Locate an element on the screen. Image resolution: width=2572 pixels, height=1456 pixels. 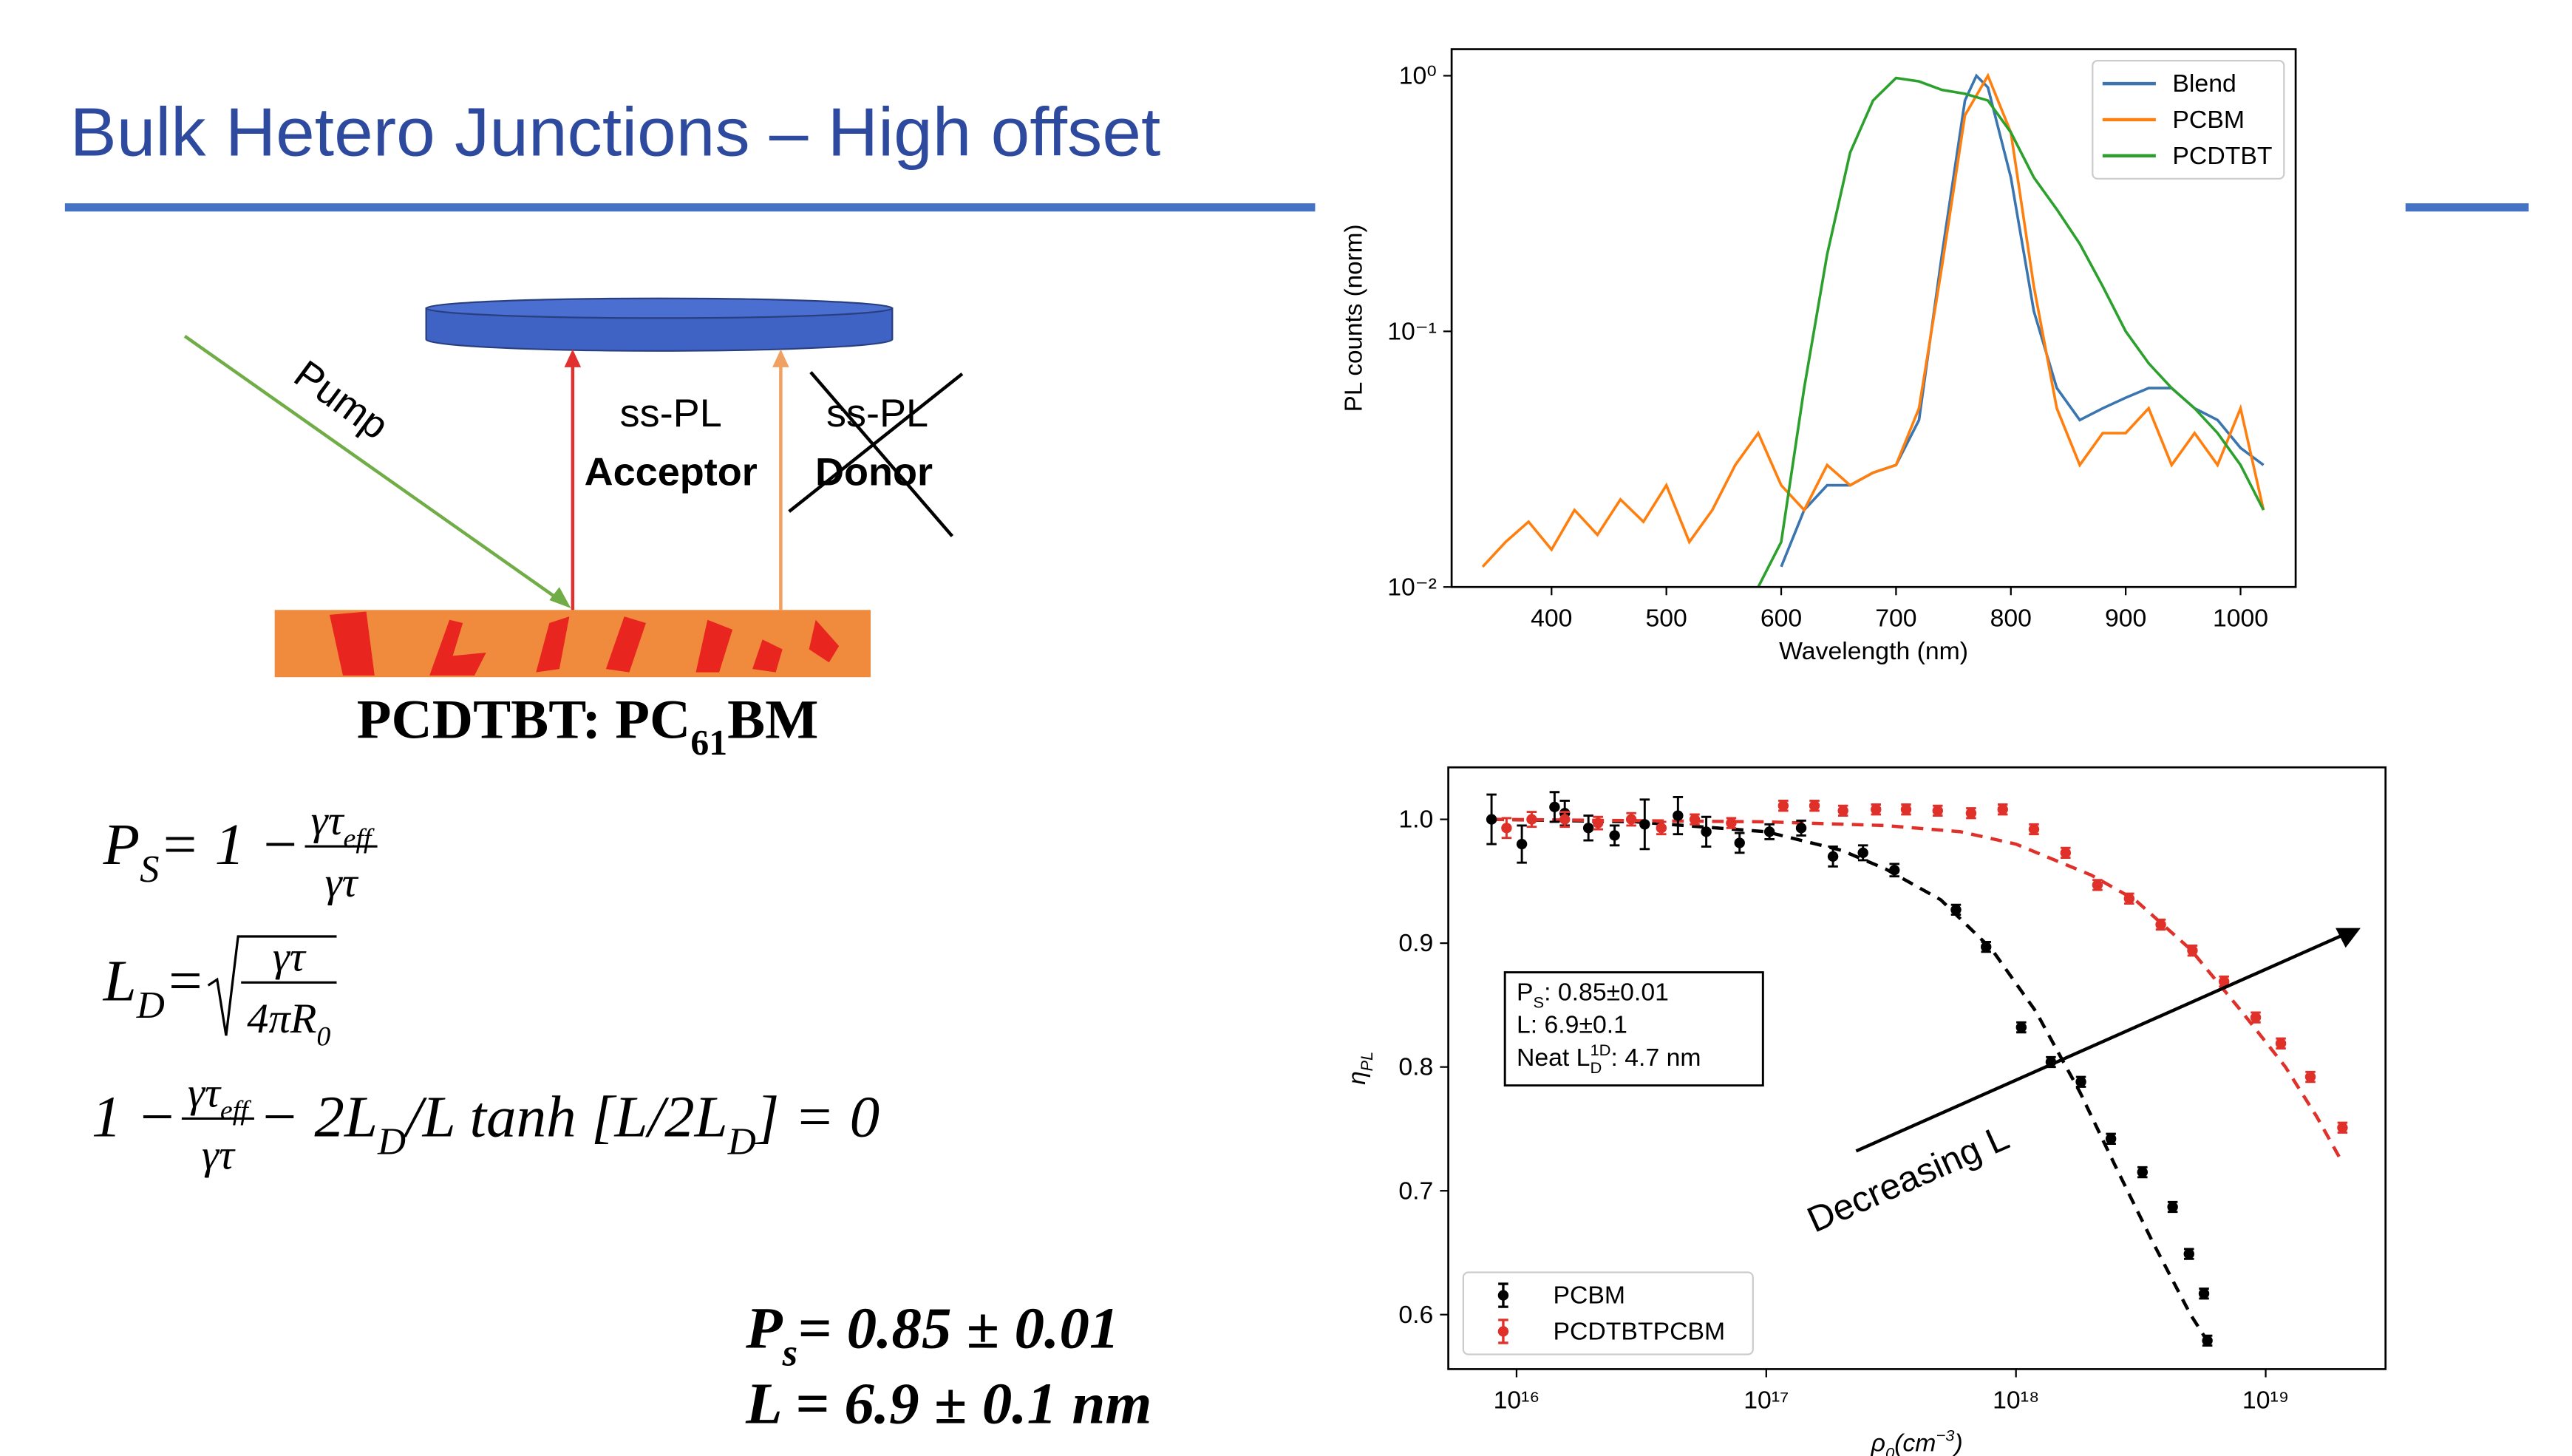
equation: = 1 − is located at coordinates (230, 844).